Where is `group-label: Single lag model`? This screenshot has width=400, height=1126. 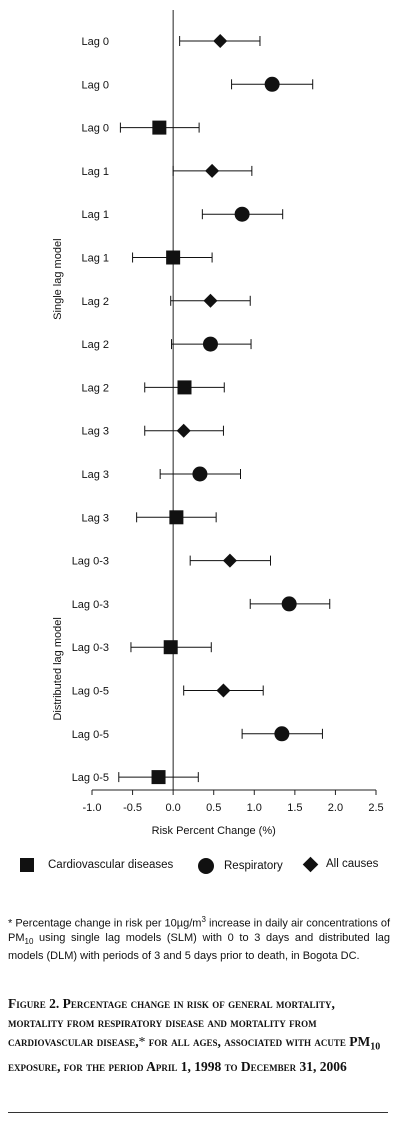 group-label: Single lag model is located at coordinates (58, 278).